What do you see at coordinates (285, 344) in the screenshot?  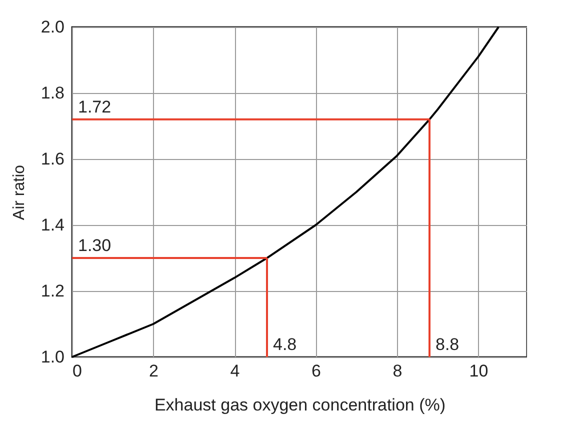 I see `ref-line-label: 4.8` at bounding box center [285, 344].